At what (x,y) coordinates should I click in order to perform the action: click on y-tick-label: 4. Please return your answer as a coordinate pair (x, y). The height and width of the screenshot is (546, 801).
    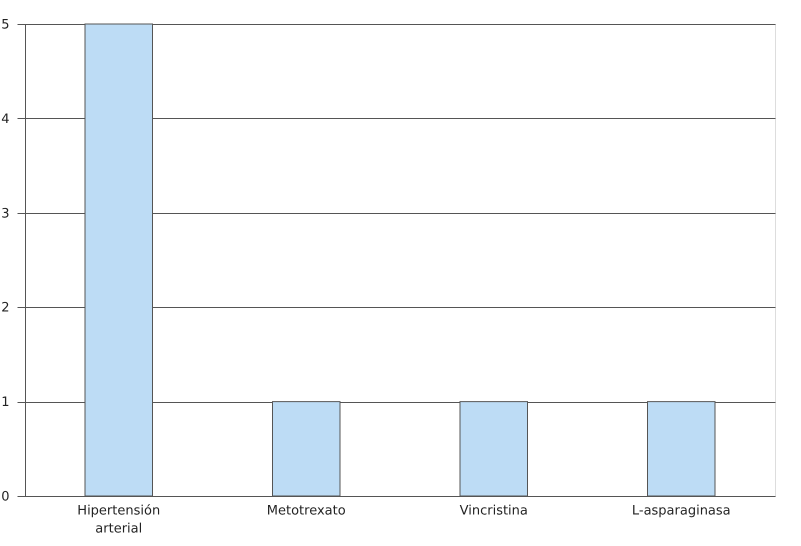
    Looking at the image, I should click on (5, 119).